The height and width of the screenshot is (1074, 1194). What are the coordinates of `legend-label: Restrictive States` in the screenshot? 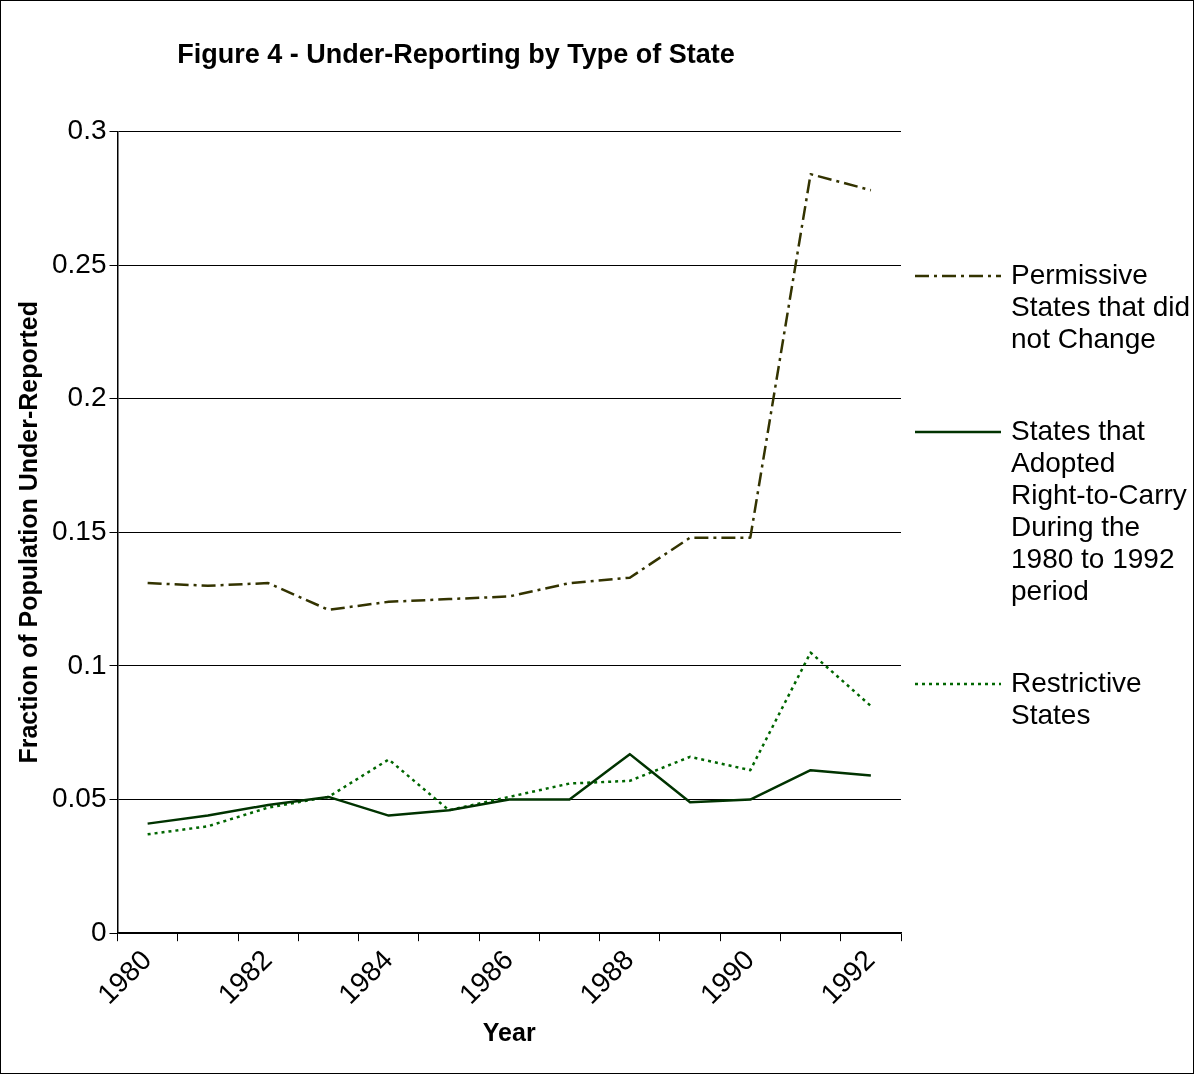 It's located at (1077, 699).